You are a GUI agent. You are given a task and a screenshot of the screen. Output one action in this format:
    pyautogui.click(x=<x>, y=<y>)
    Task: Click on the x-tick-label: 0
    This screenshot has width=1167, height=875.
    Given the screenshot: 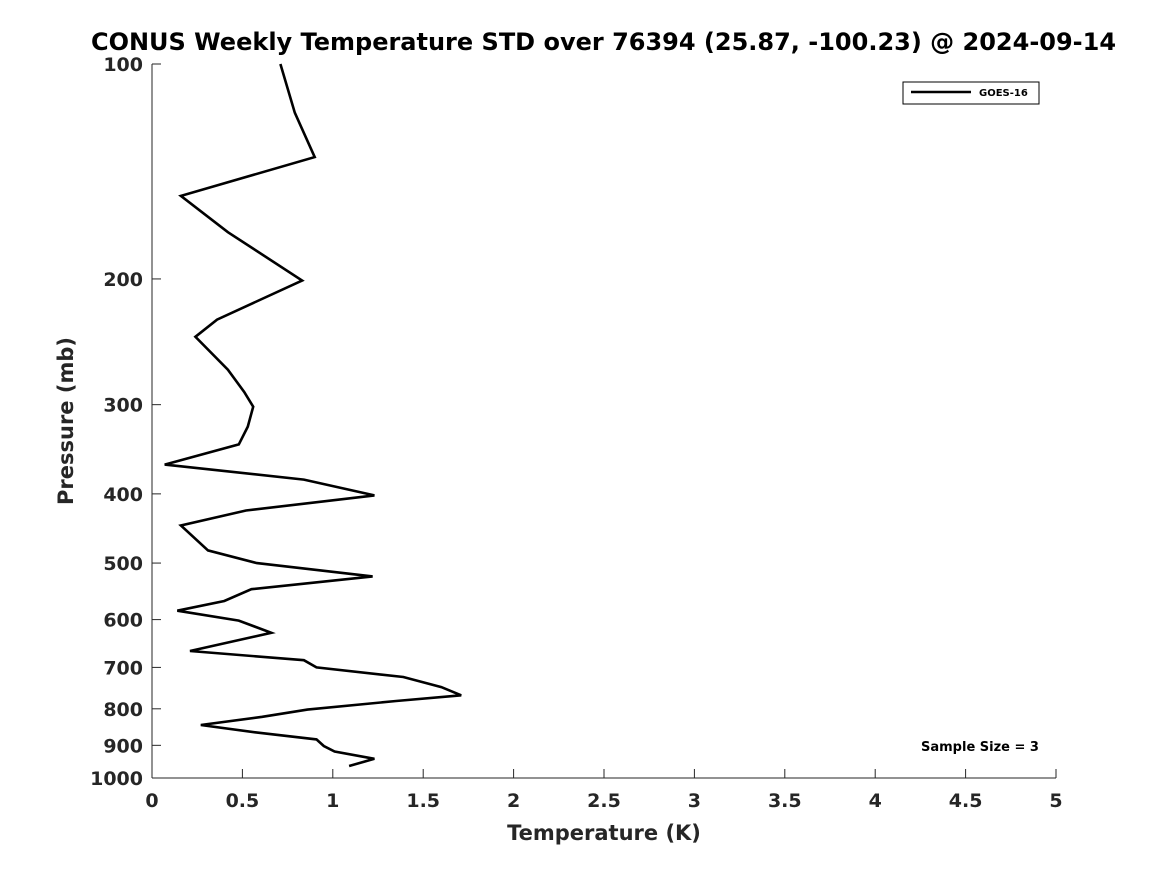 What is the action you would take?
    pyautogui.click(x=151, y=801)
    